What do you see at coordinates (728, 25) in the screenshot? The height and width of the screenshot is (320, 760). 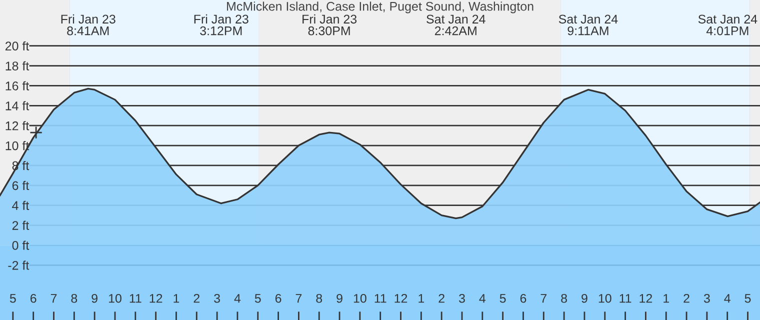 I see `annotation: Sat Jan 24 4:01PM` at bounding box center [728, 25].